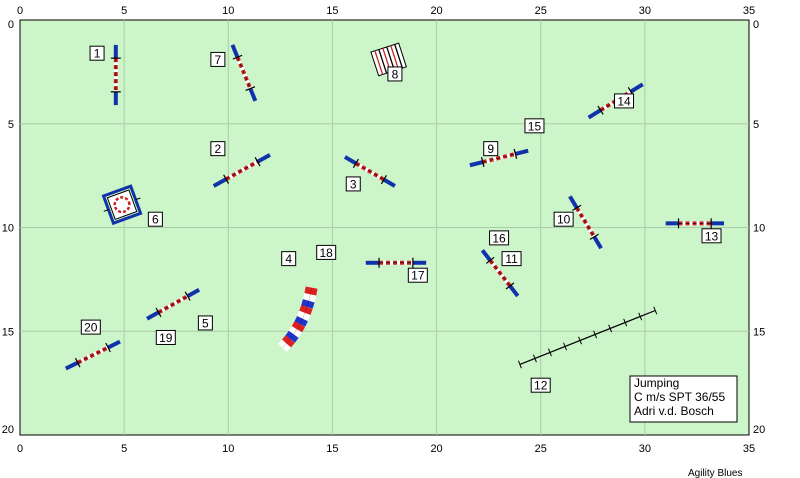  I want to click on y-tick-left: 0, so click(11, 25).